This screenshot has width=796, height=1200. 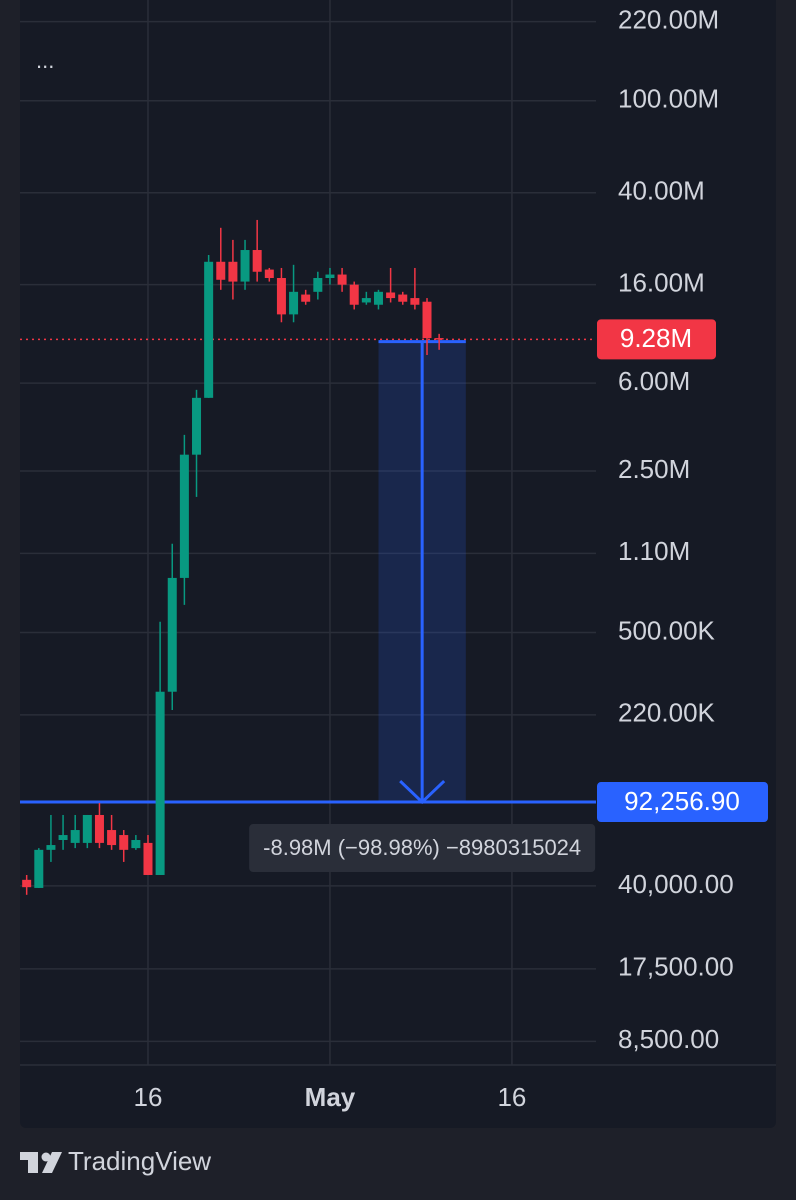 I want to click on measure-label: 92,256.90, so click(x=682, y=801).